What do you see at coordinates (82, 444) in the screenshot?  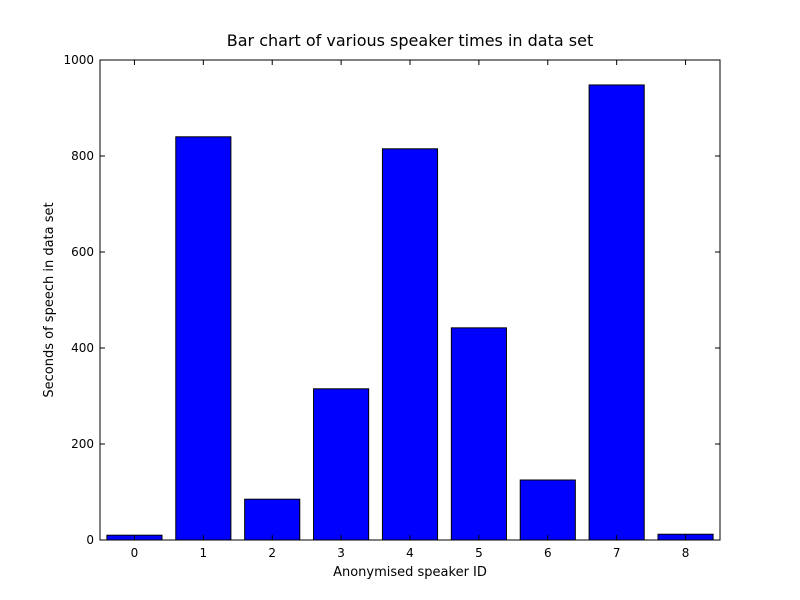 I see `y-tick-label: 200` at bounding box center [82, 444].